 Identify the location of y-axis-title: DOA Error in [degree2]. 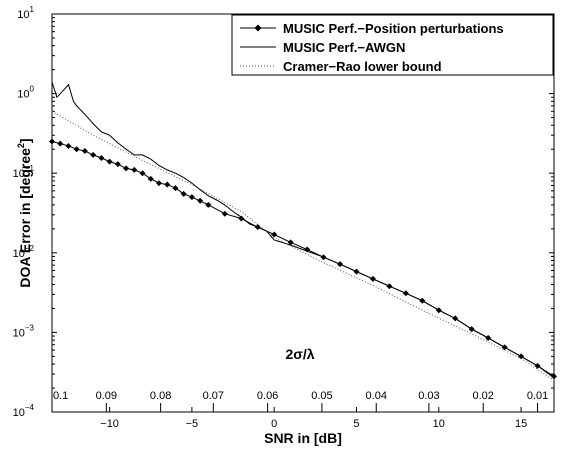
(24, 212).